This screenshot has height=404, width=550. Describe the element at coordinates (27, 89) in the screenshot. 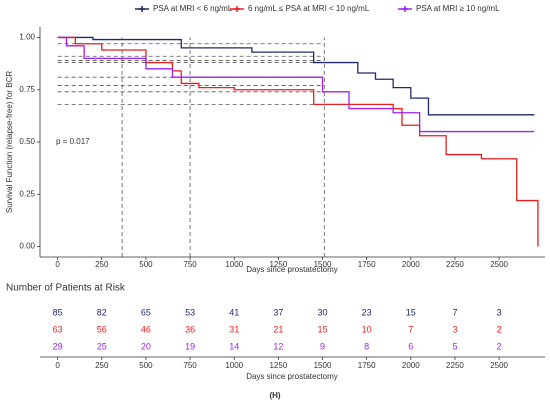

I see `y-tick-label: 0.75` at that location.